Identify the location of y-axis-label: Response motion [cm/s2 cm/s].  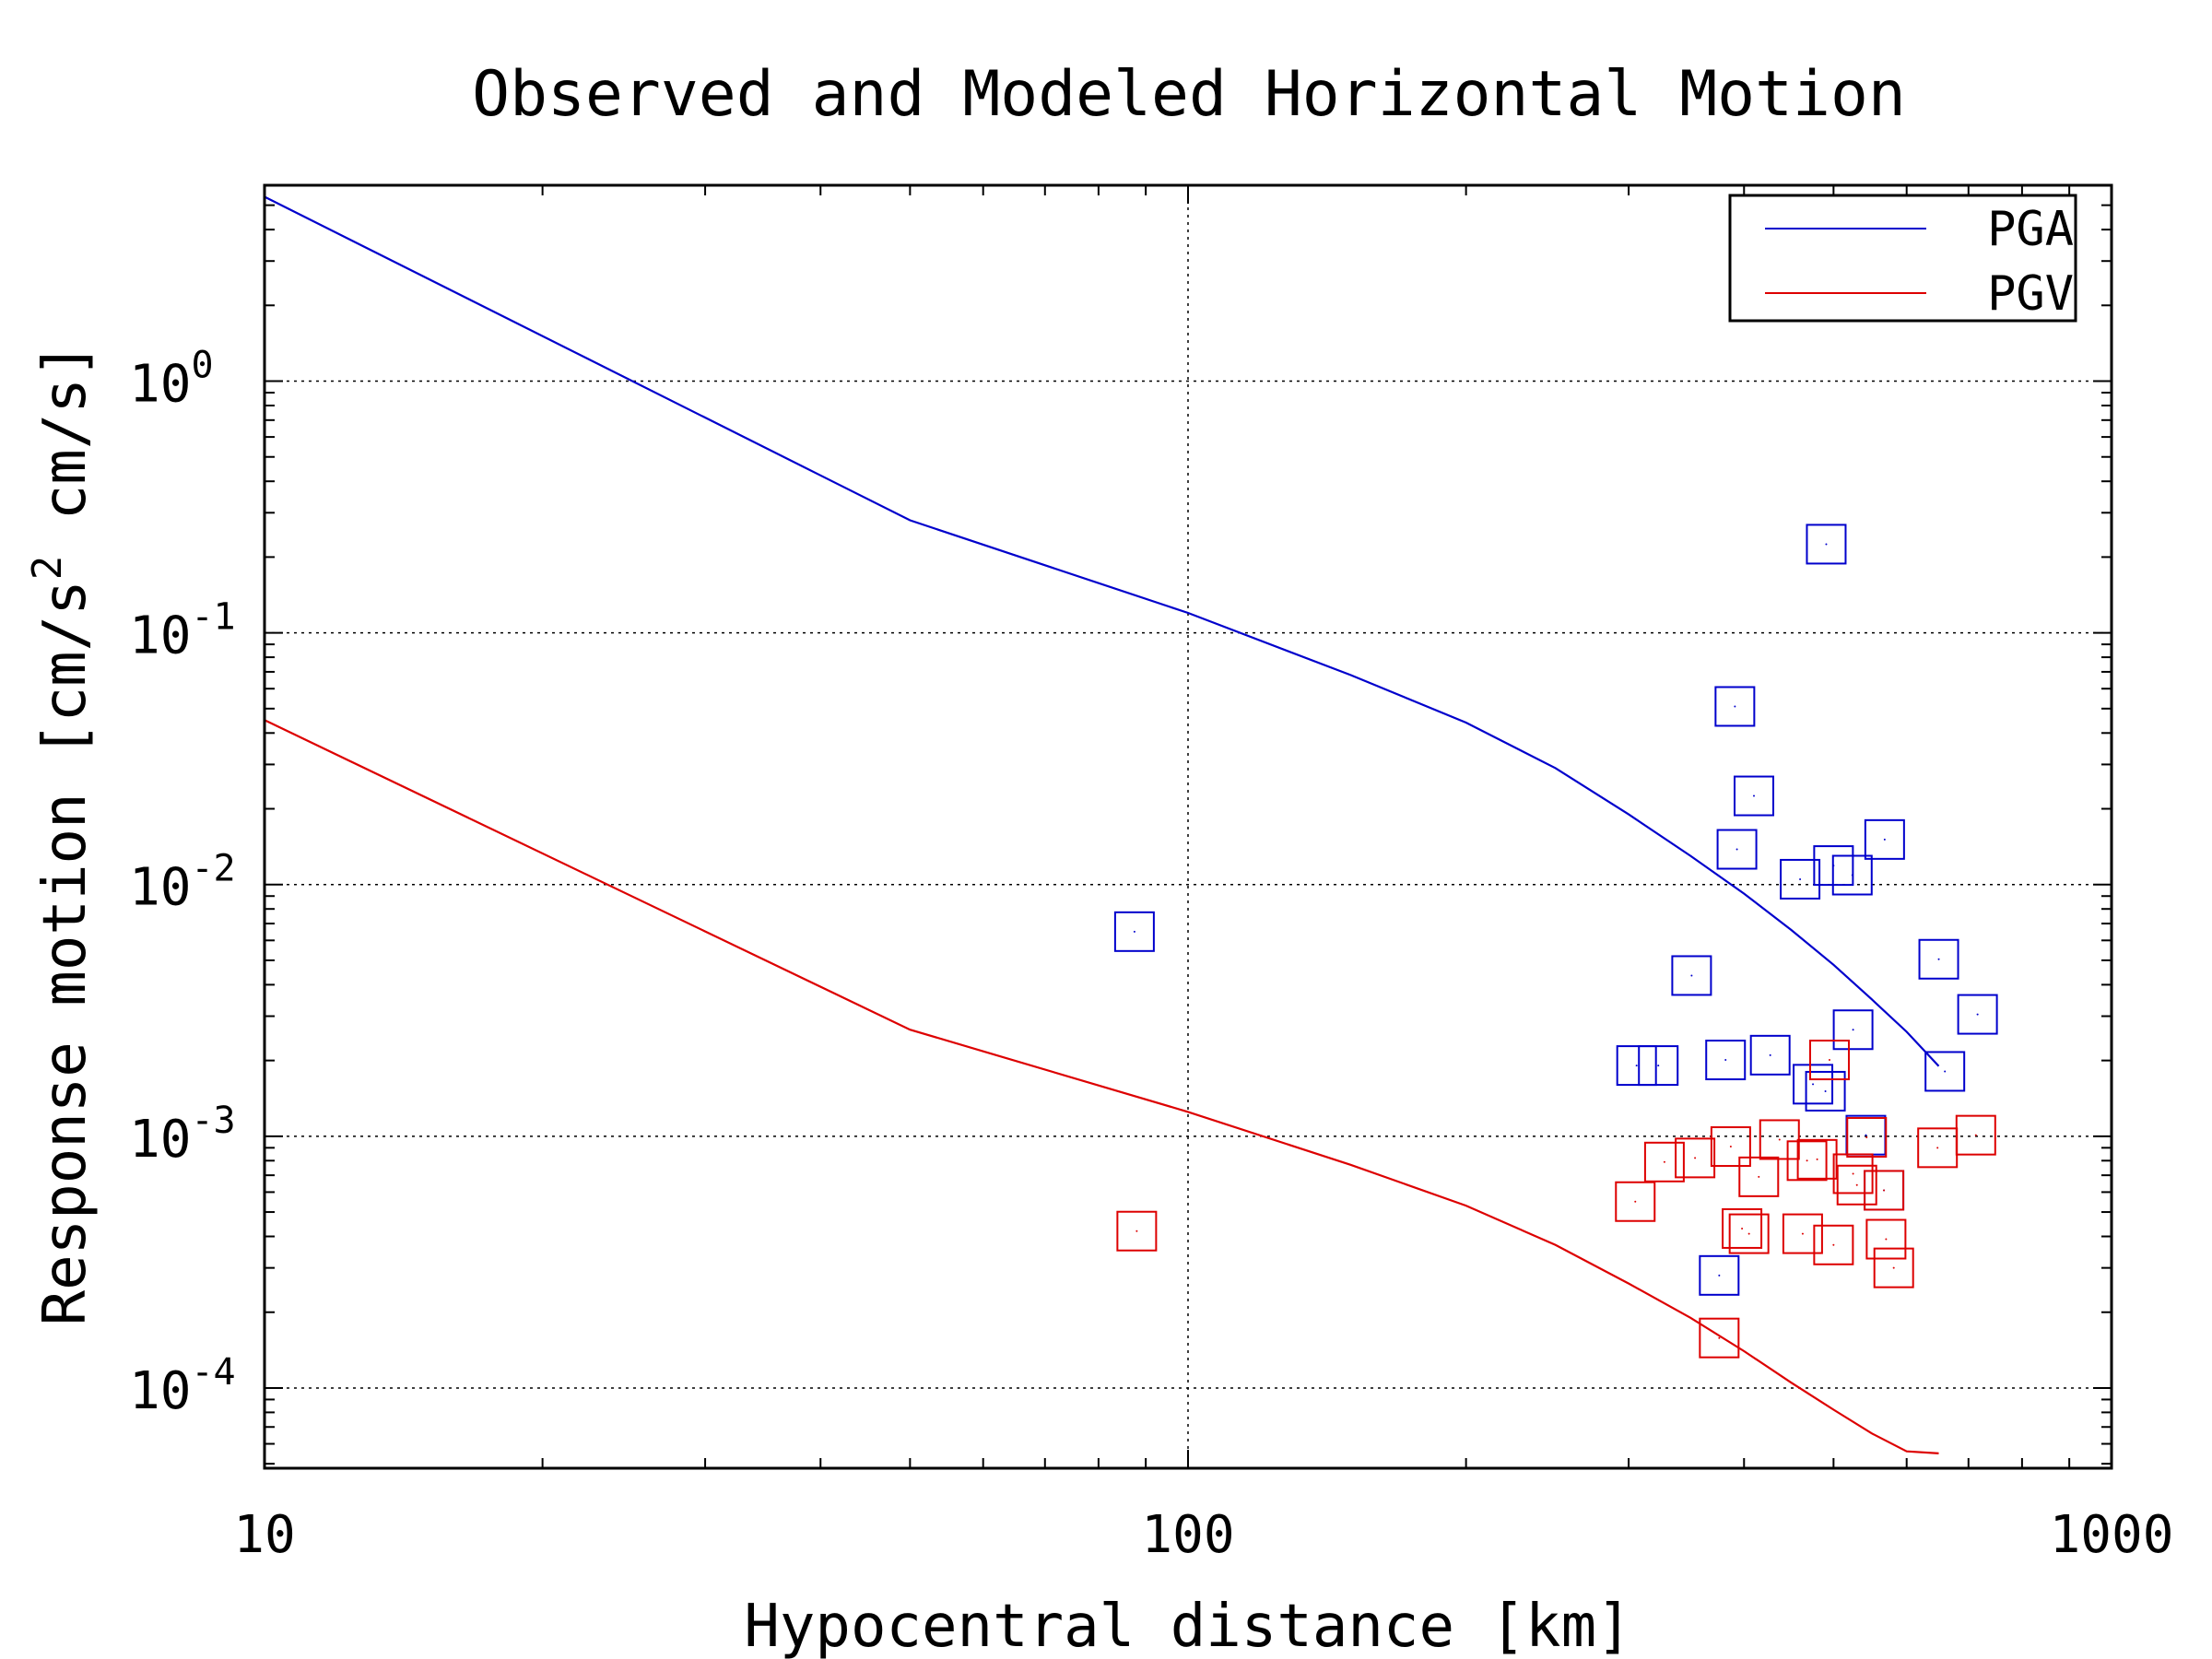
(62, 834).